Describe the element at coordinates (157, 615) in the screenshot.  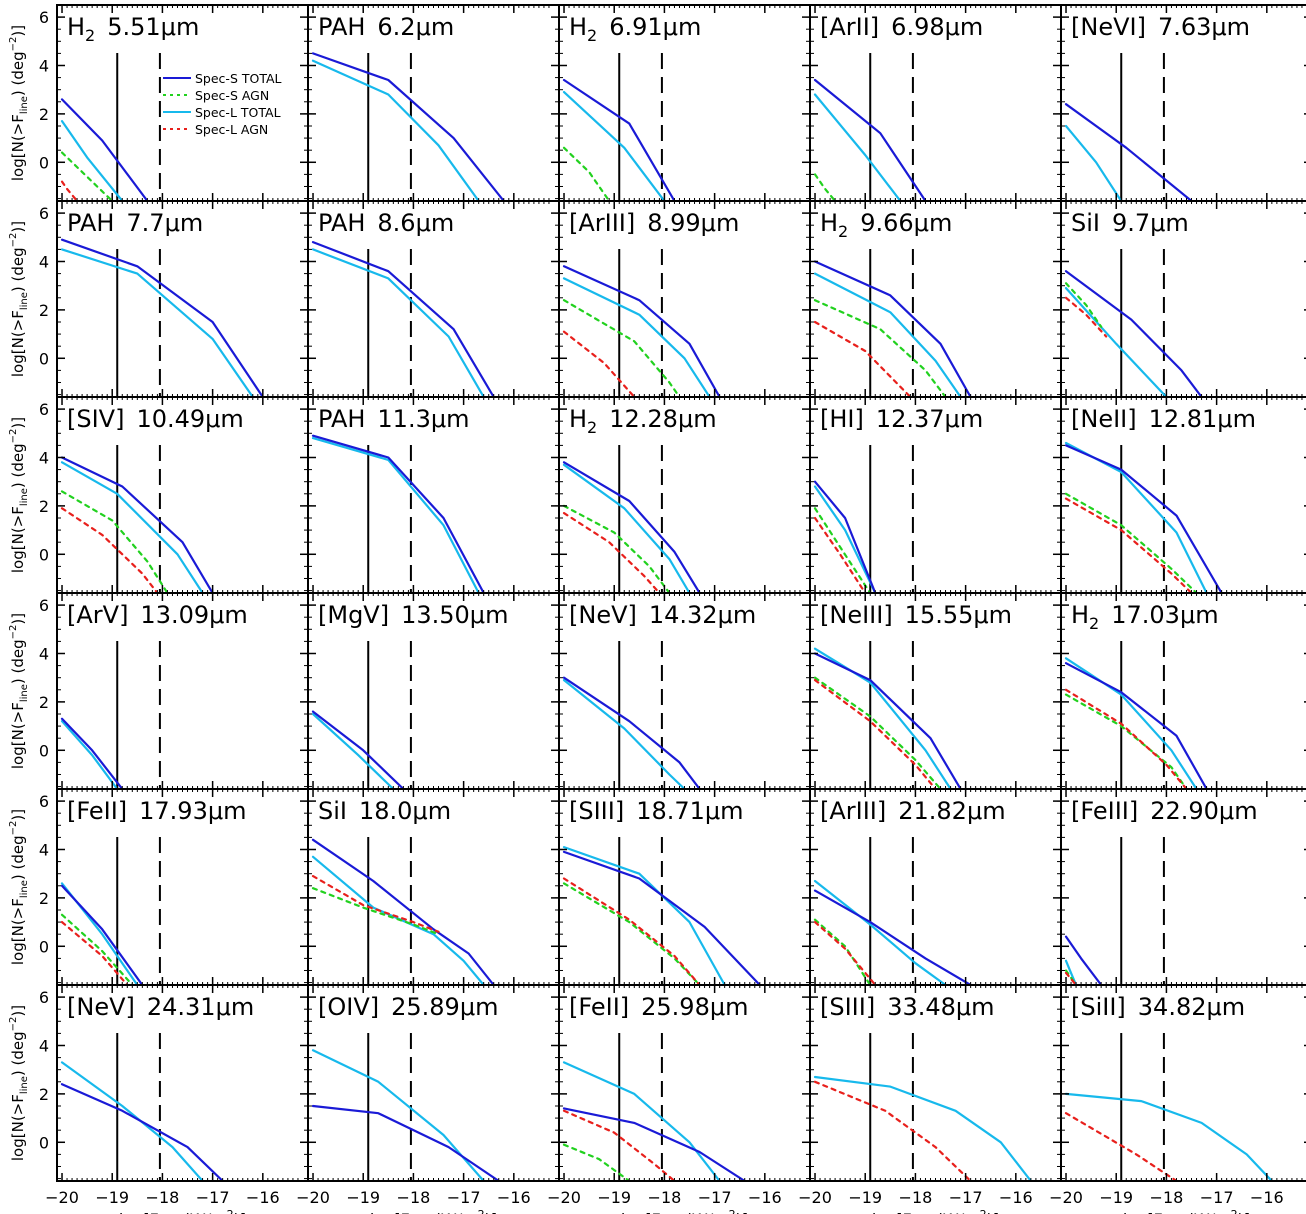
I see `panel-title: [ArV] 13.09μm` at that location.